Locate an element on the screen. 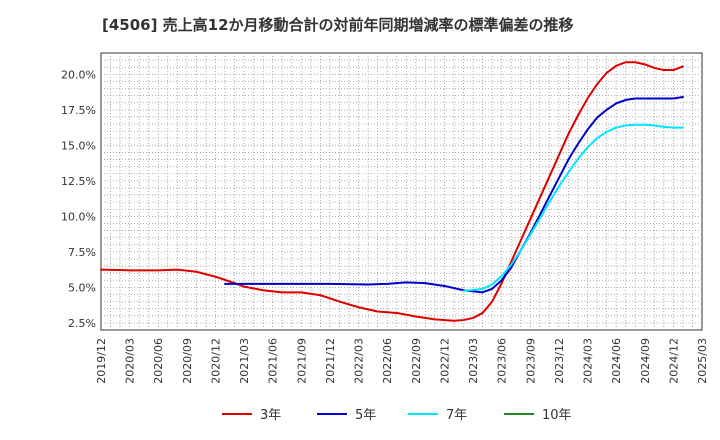  x-tick-label: 2019/12 is located at coordinates (101, 361).